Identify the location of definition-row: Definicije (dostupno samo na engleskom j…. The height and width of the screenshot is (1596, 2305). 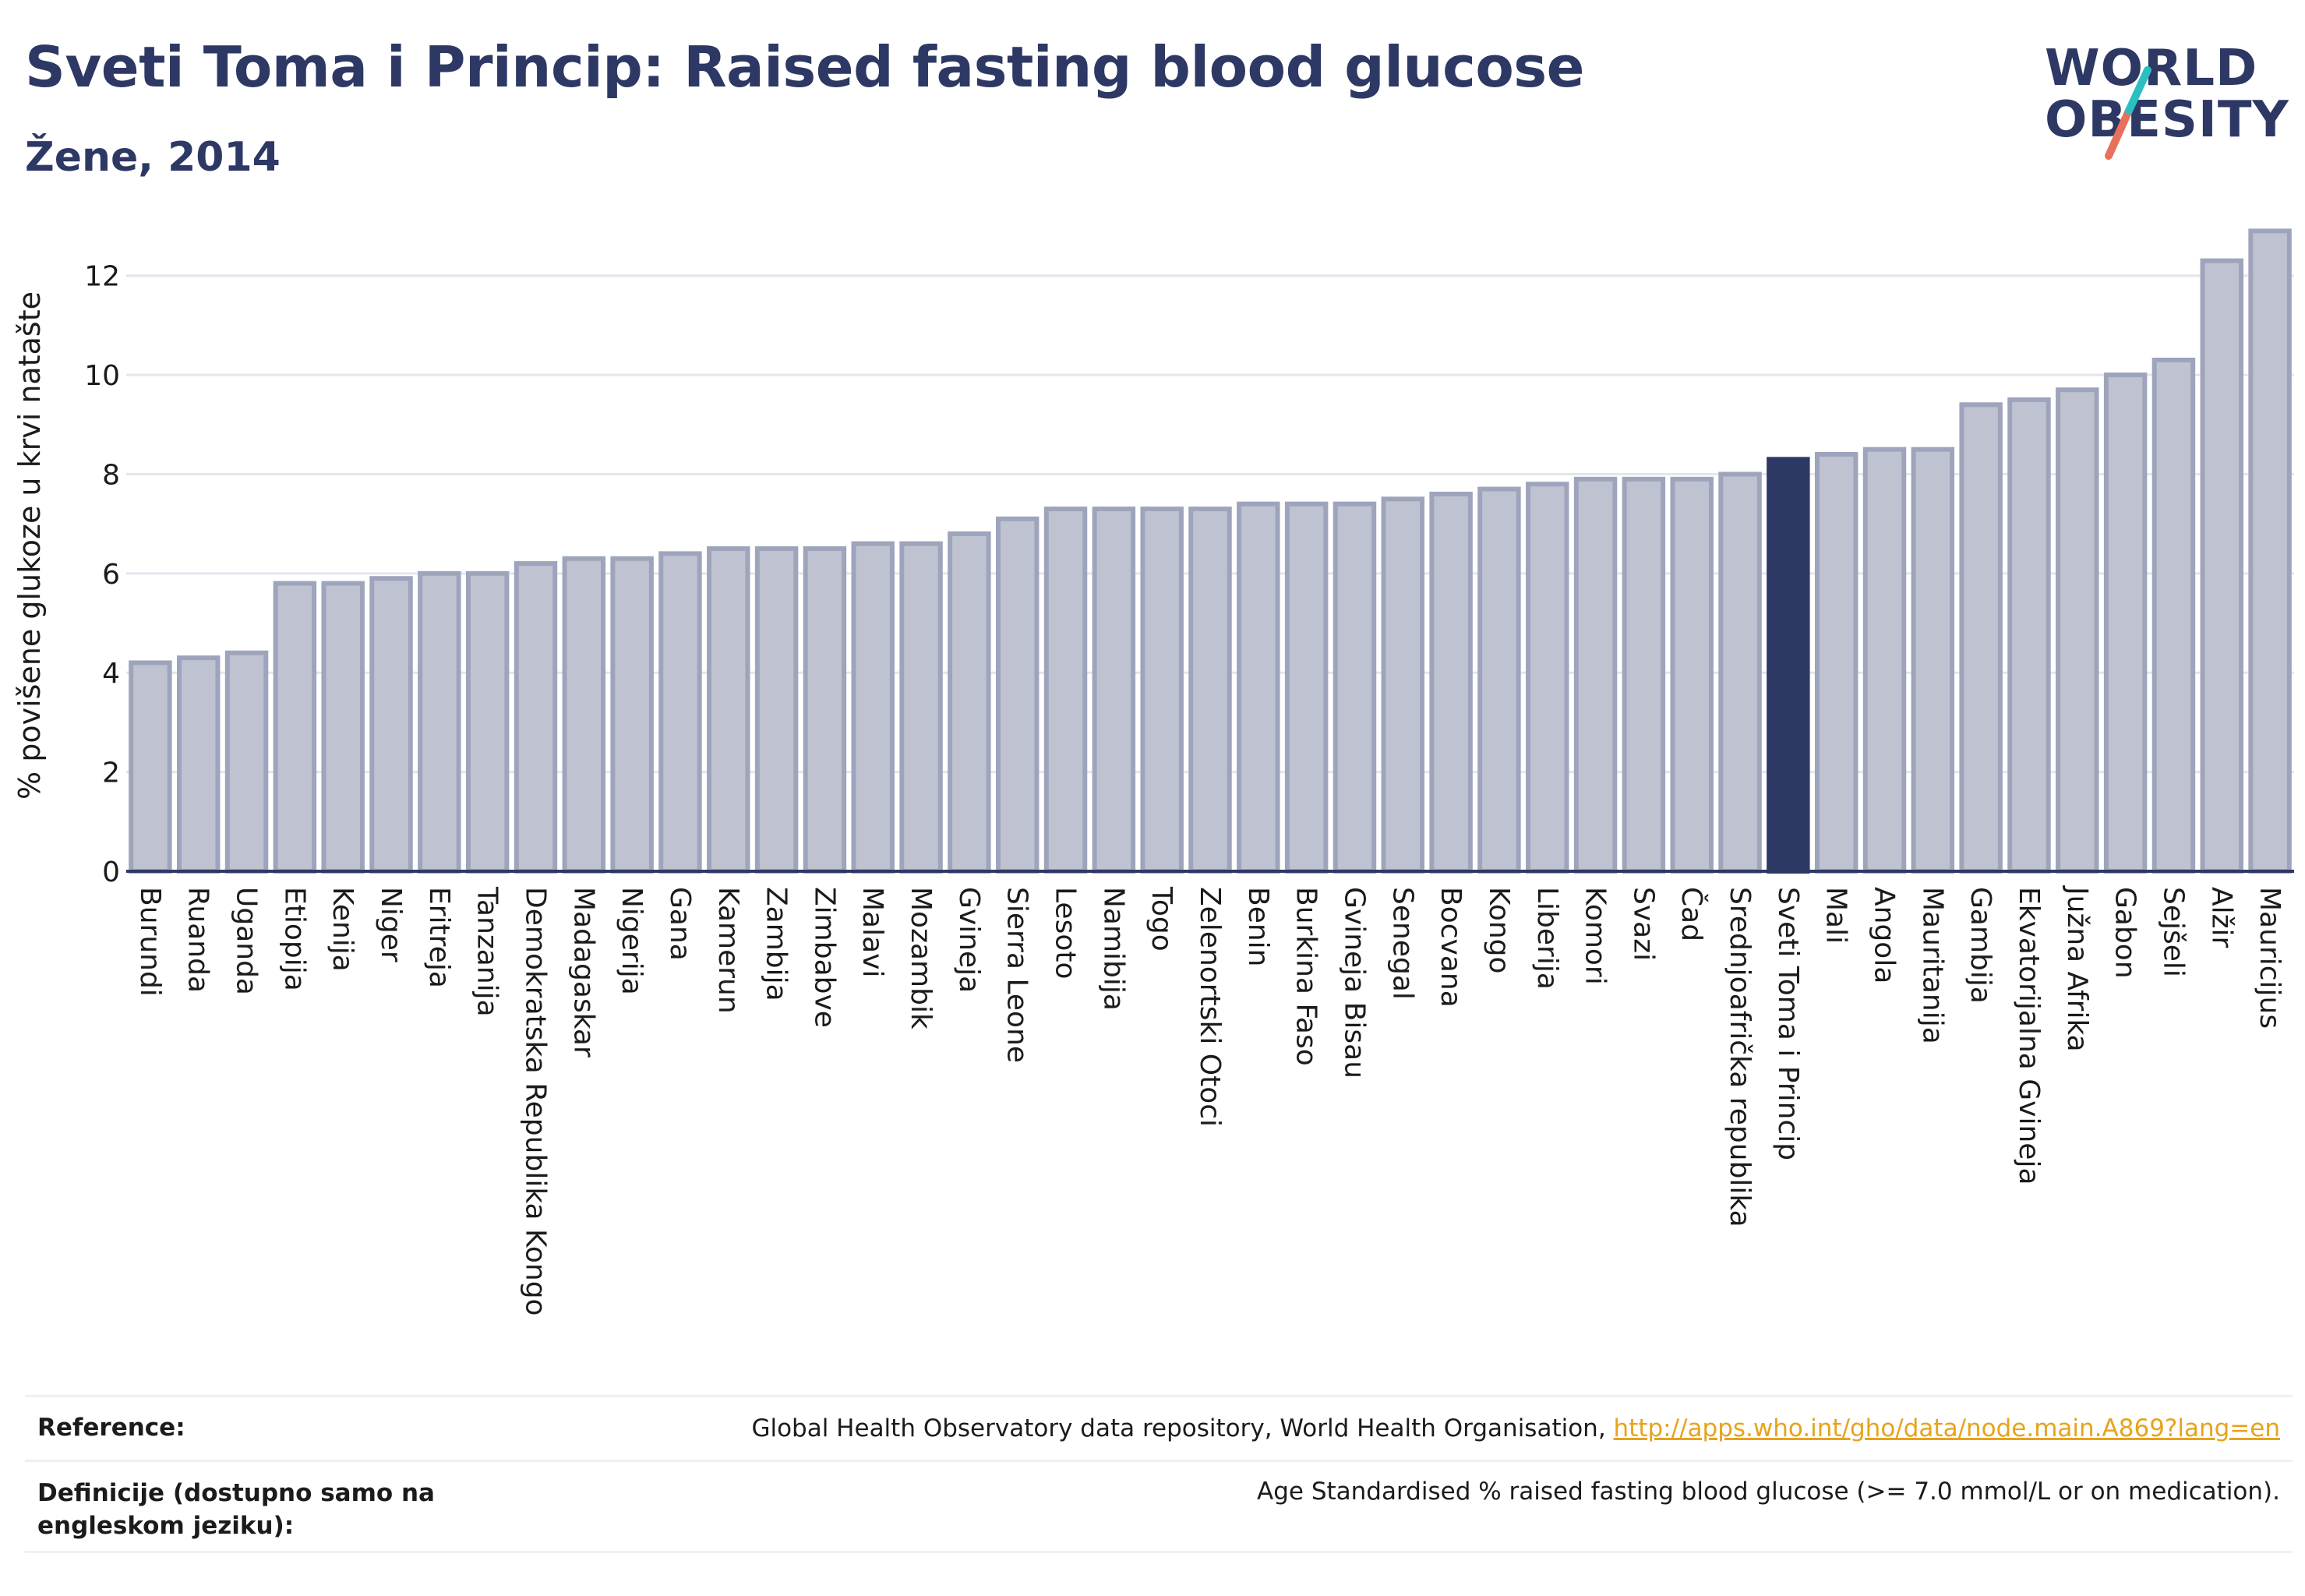
(1159, 1506).